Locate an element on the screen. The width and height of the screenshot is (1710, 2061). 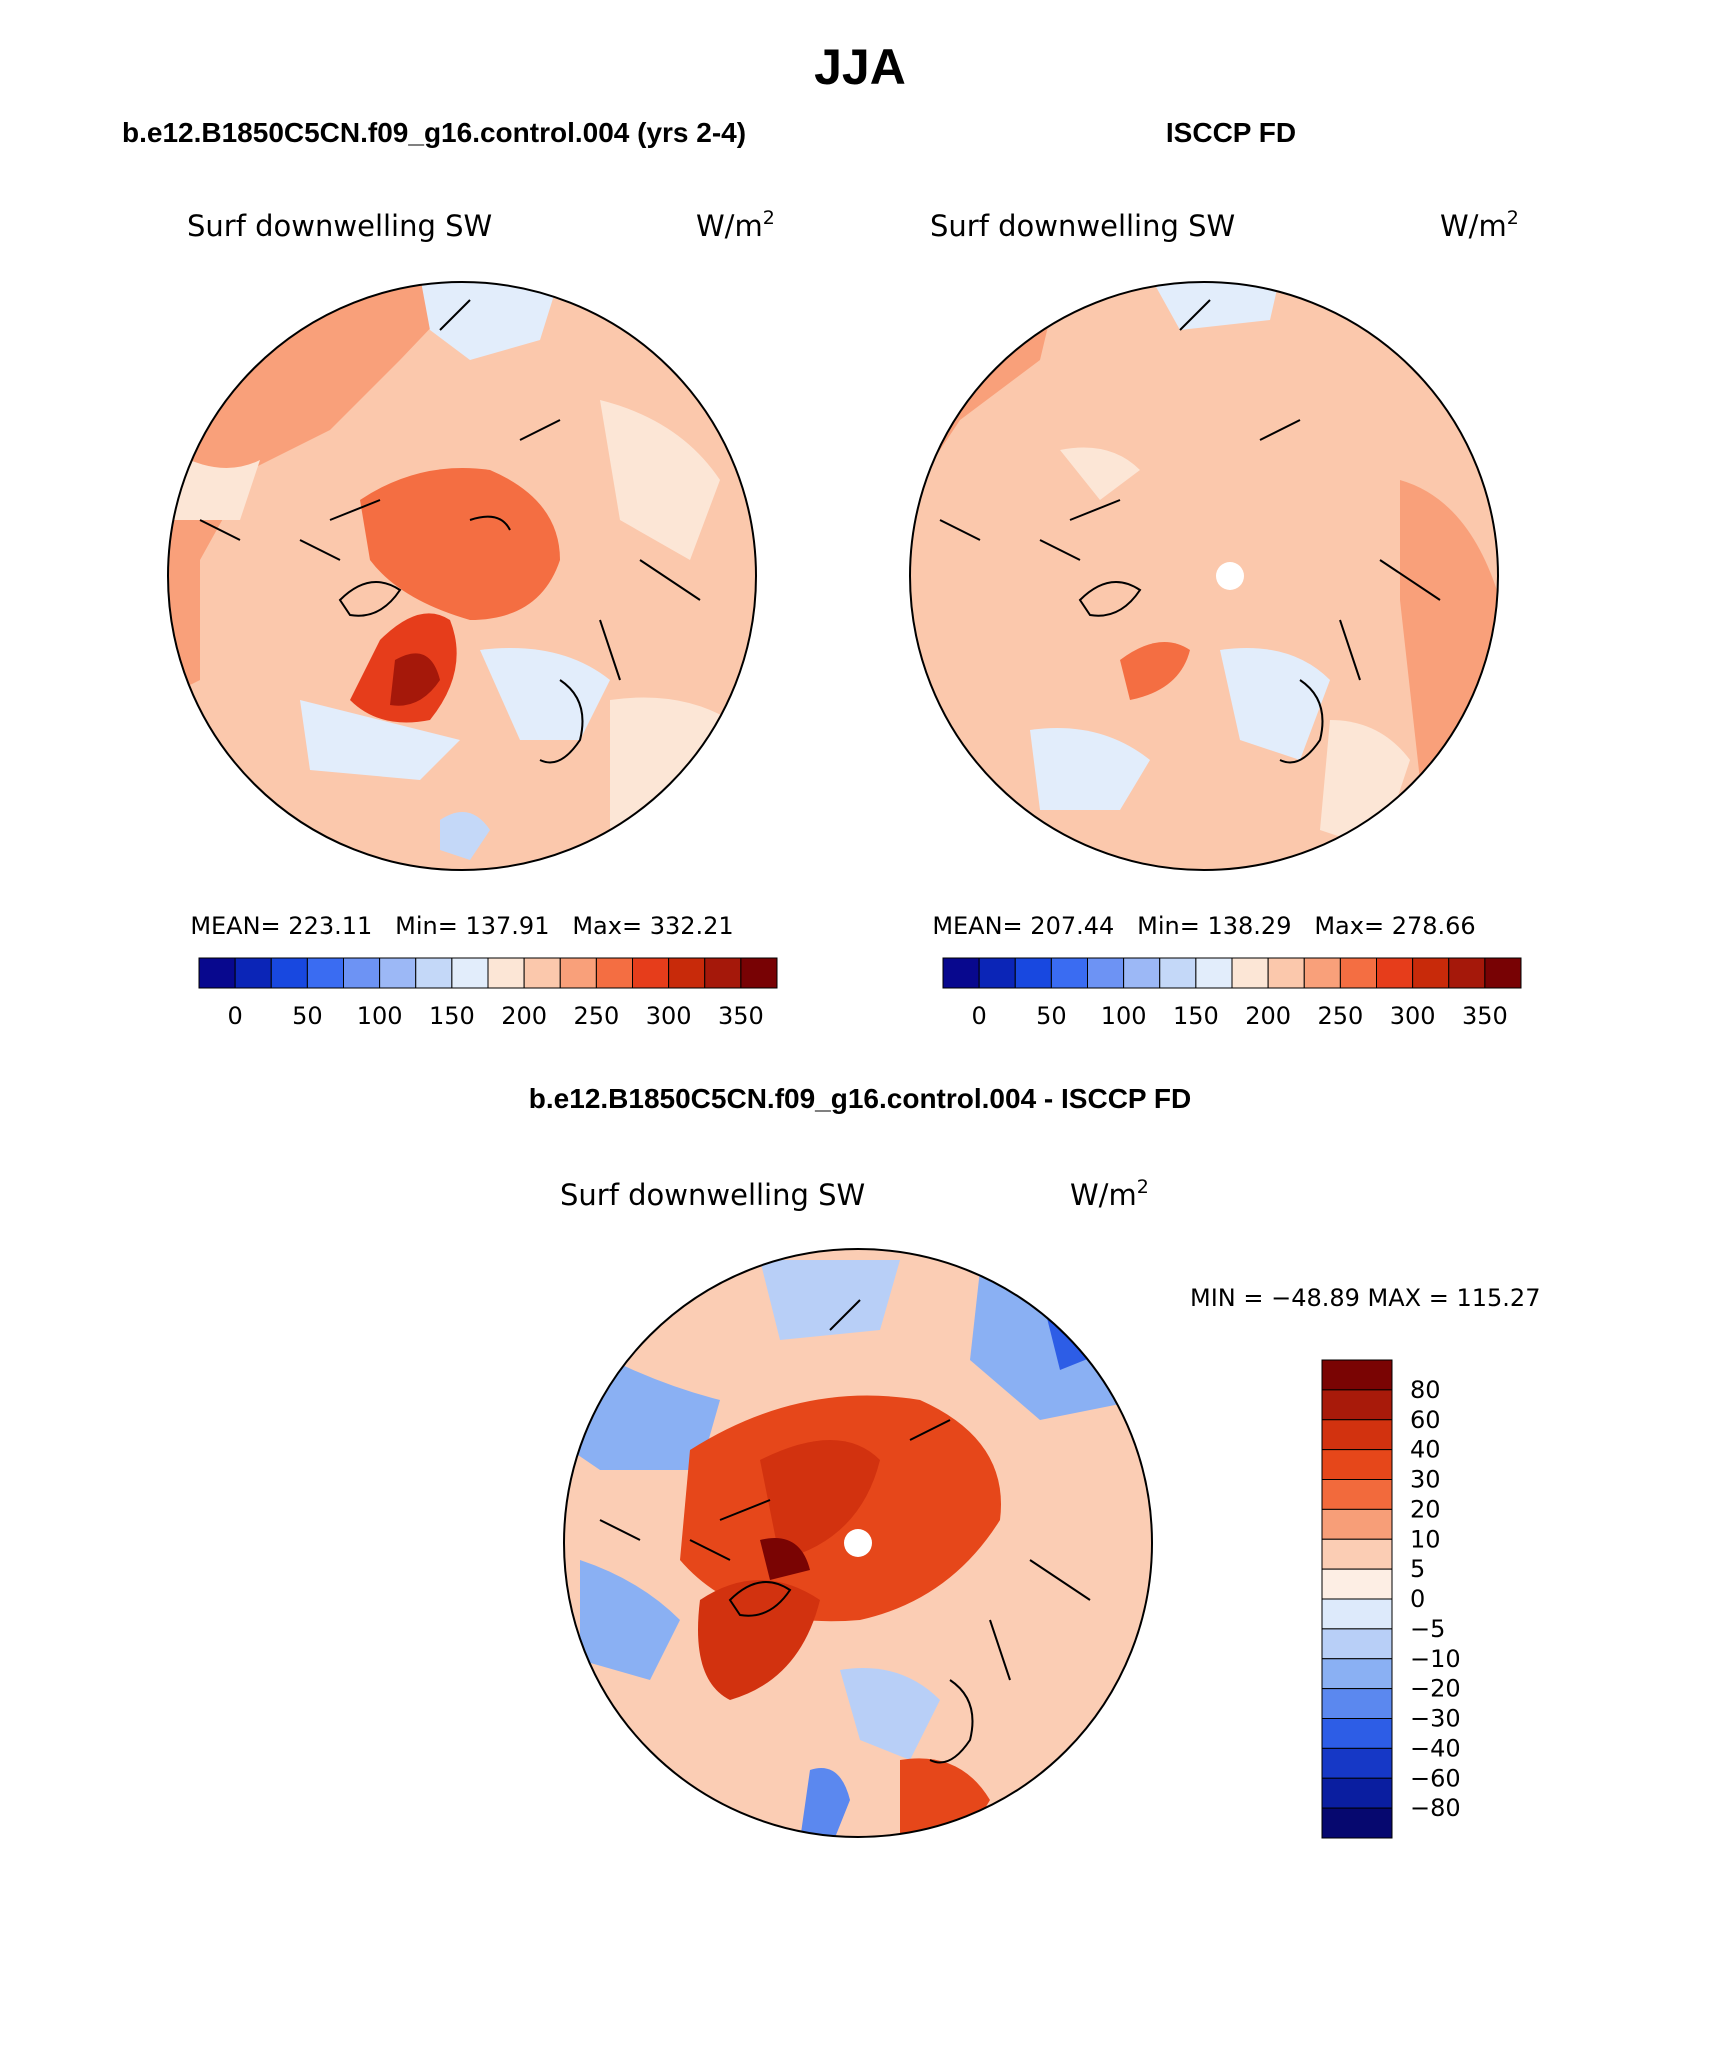
colorbar-tick-label: −5 is located at coordinates (1427, 1629).